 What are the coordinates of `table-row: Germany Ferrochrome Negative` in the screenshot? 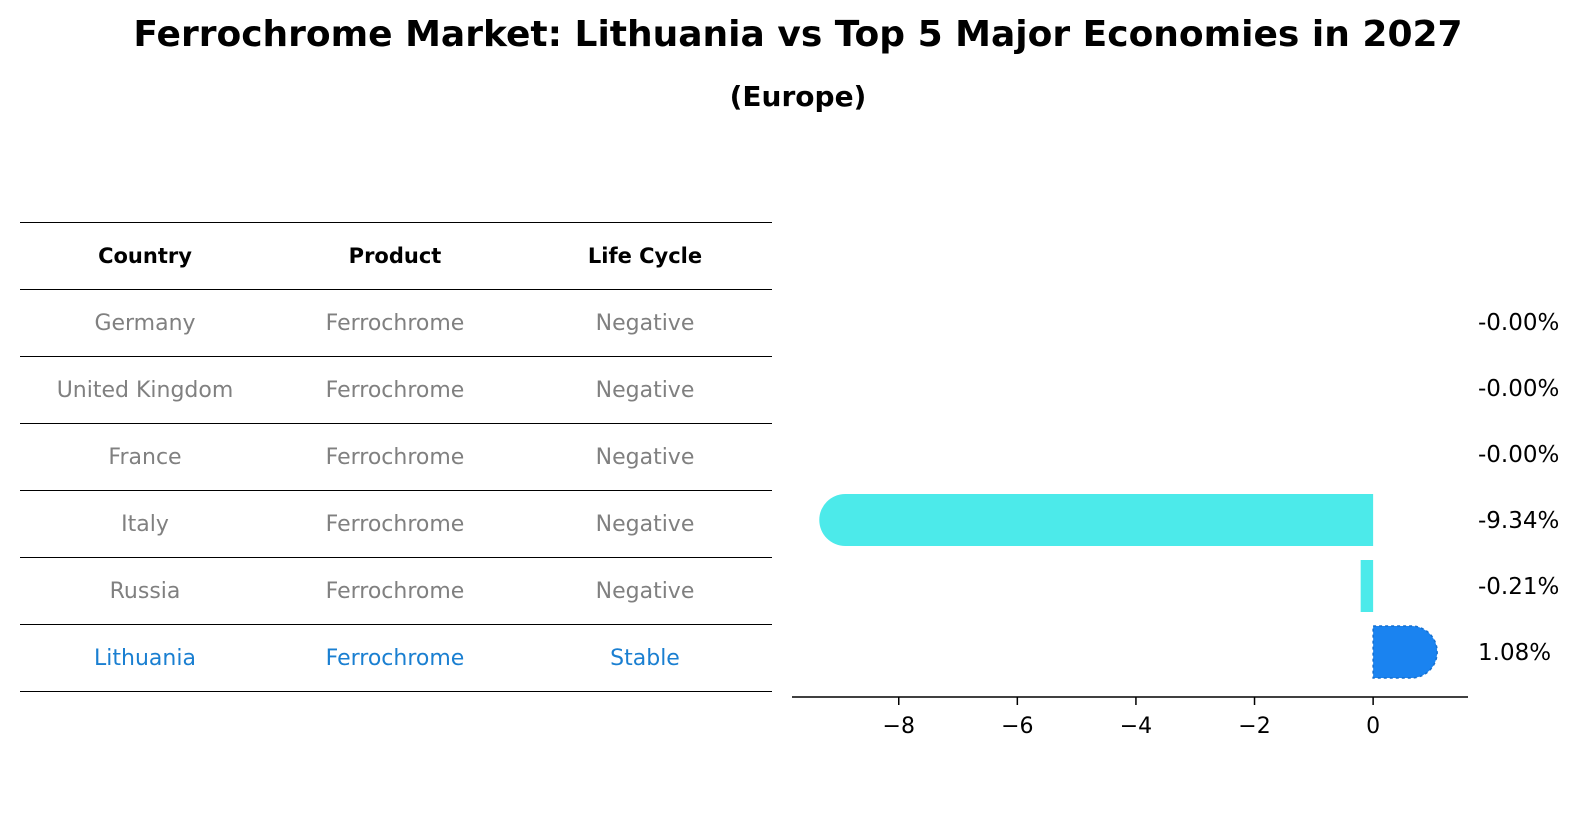 It's located at (396, 322).